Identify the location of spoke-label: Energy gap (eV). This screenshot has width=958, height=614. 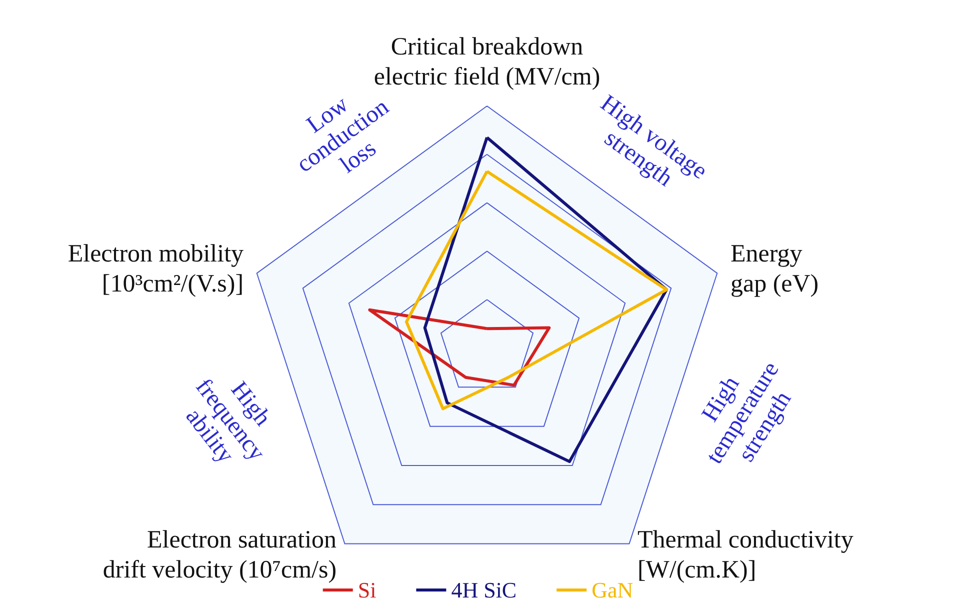
(774, 269).